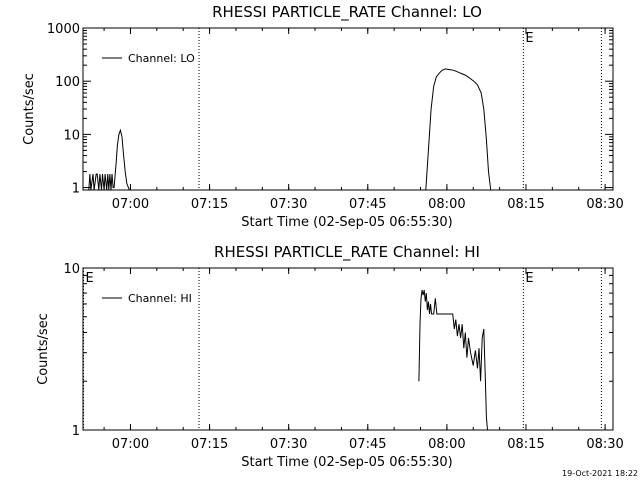  Describe the element at coordinates (346, 462) in the screenshot. I see `x-axis-label-hi: Start Time (02-Sep-05 06:55:30)` at that location.